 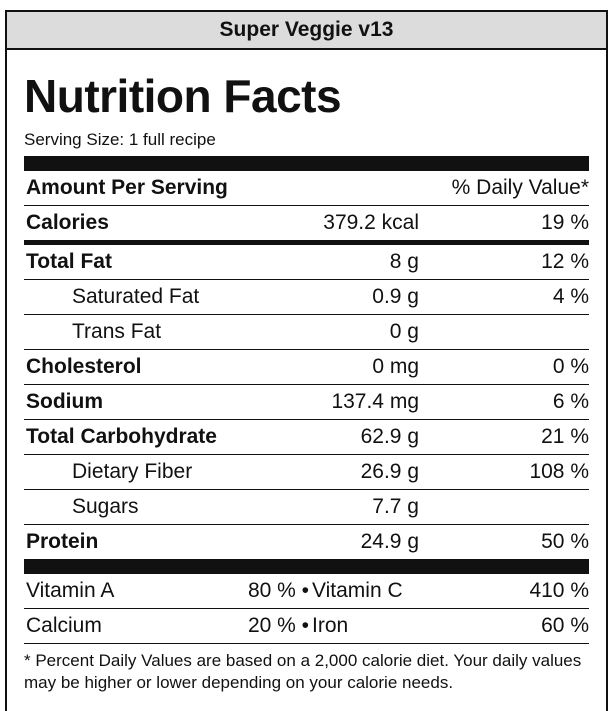 I want to click on nutrient-amount: 7.7 g, so click(x=395, y=506).